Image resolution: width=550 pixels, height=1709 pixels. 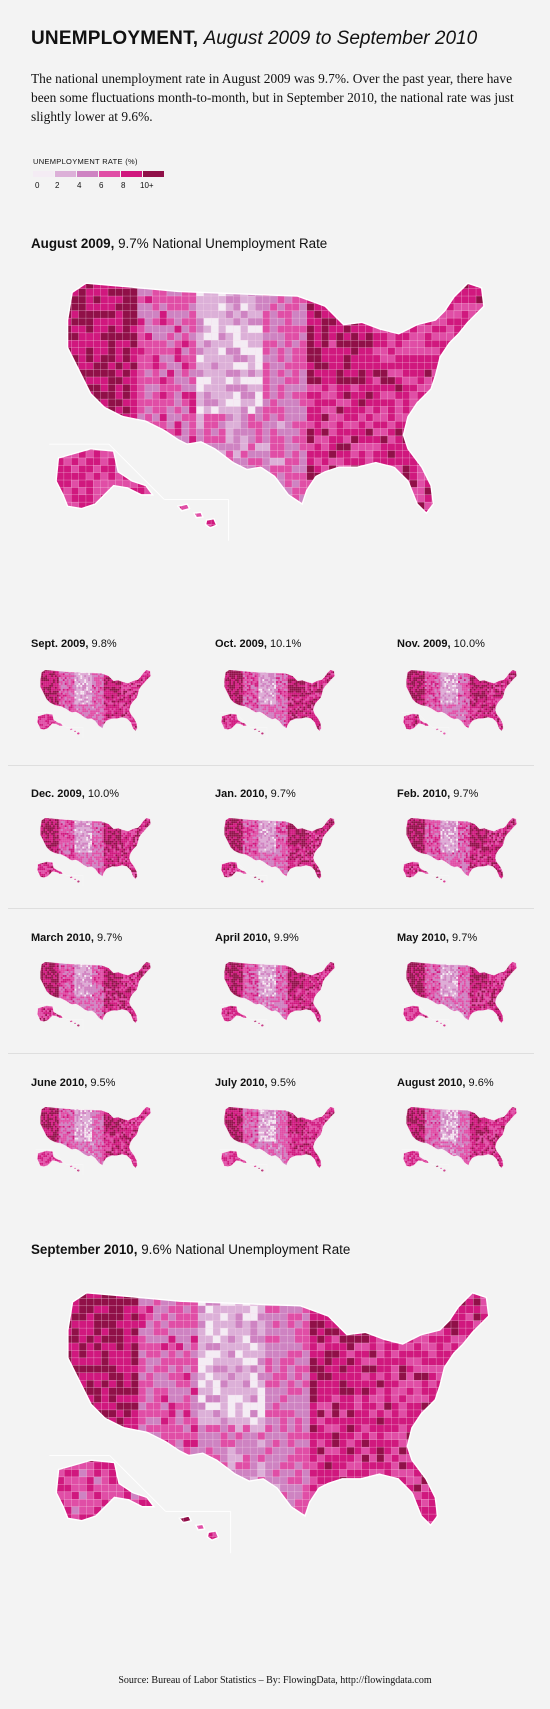 I want to click on us-map-oct-2009, so click(x=277, y=704).